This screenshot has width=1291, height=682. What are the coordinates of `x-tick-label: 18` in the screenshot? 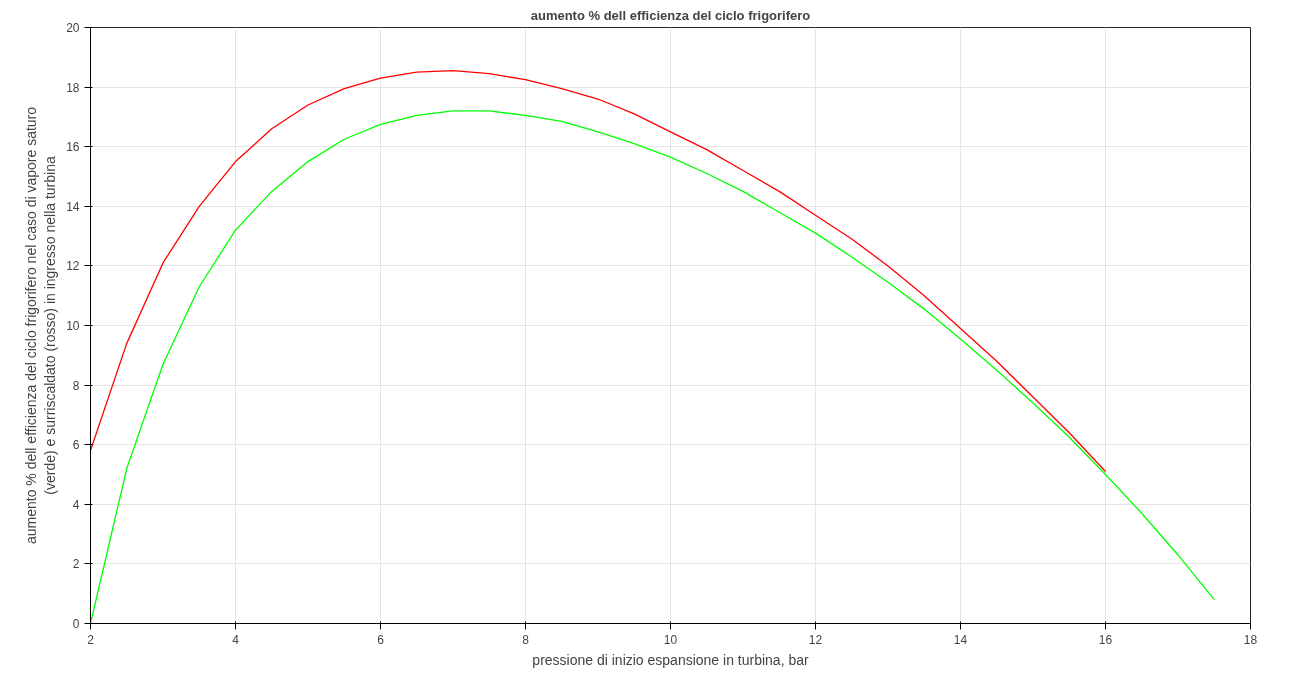 It's located at (1250, 639).